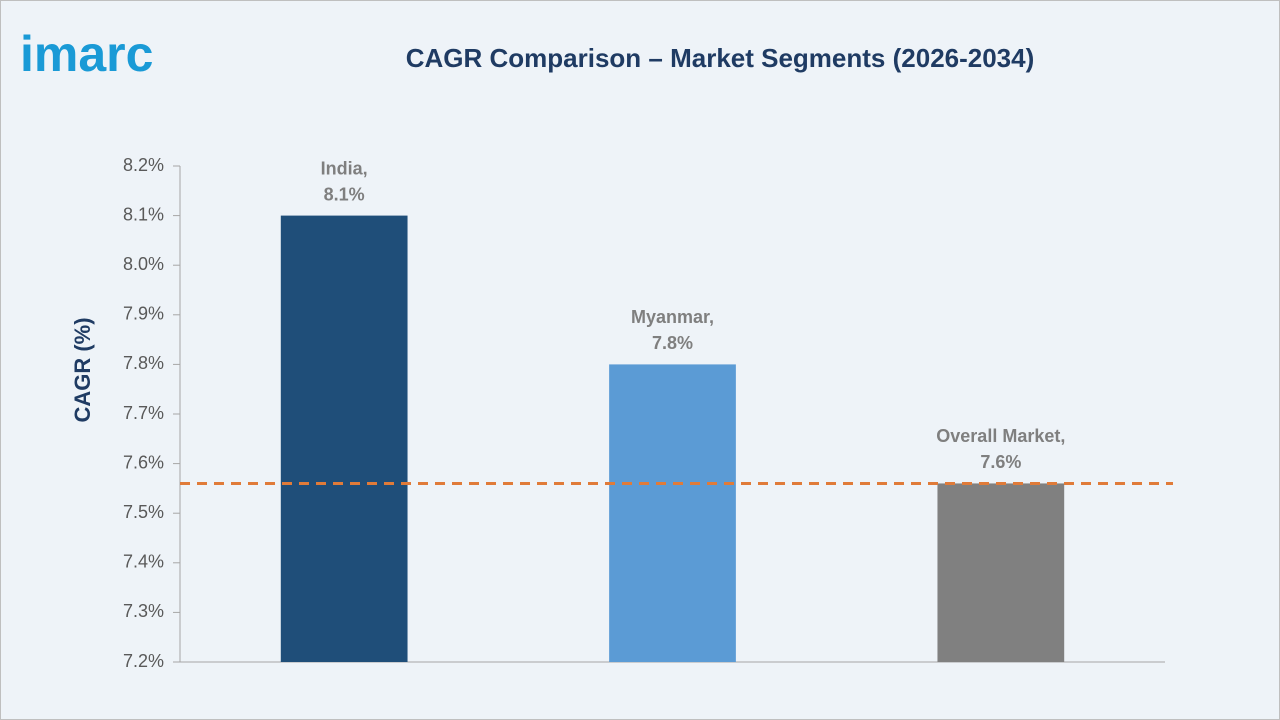 This screenshot has width=1280, height=720. I want to click on y-tick-label: 7.8%, so click(143, 363).